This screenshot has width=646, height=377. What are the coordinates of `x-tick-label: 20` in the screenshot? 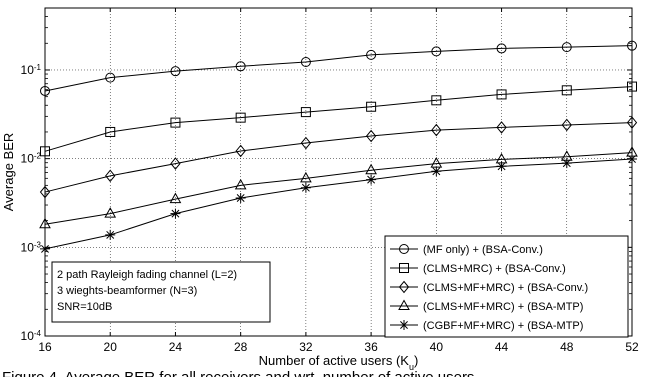 It's located at (111, 347).